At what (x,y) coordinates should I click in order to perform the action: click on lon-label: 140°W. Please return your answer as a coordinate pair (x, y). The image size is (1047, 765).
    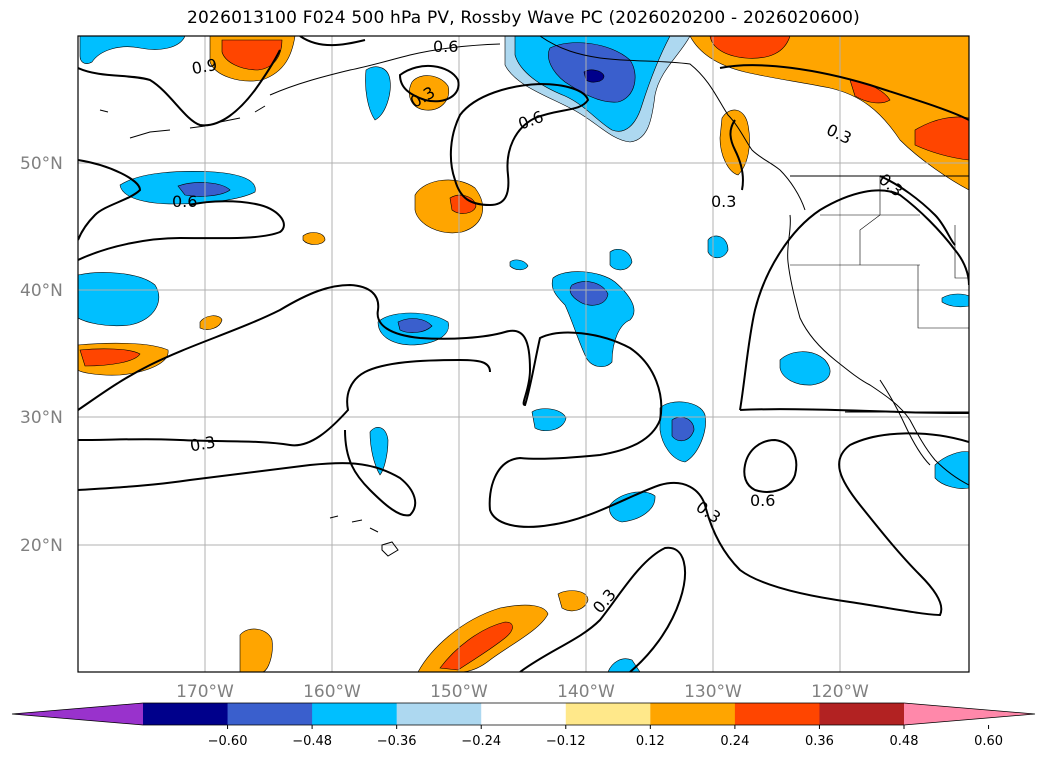
    Looking at the image, I should click on (586, 692).